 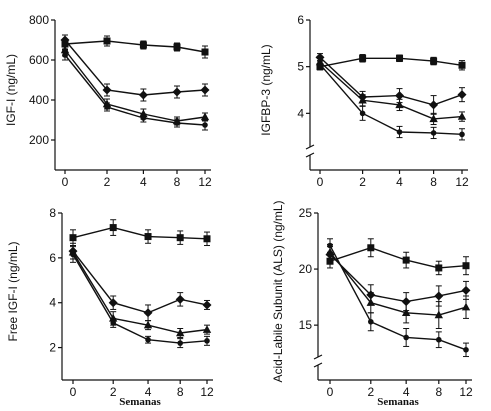 What do you see at coordinates (306, 213) in the screenshot?
I see `y-tick-label: 25` at bounding box center [306, 213].